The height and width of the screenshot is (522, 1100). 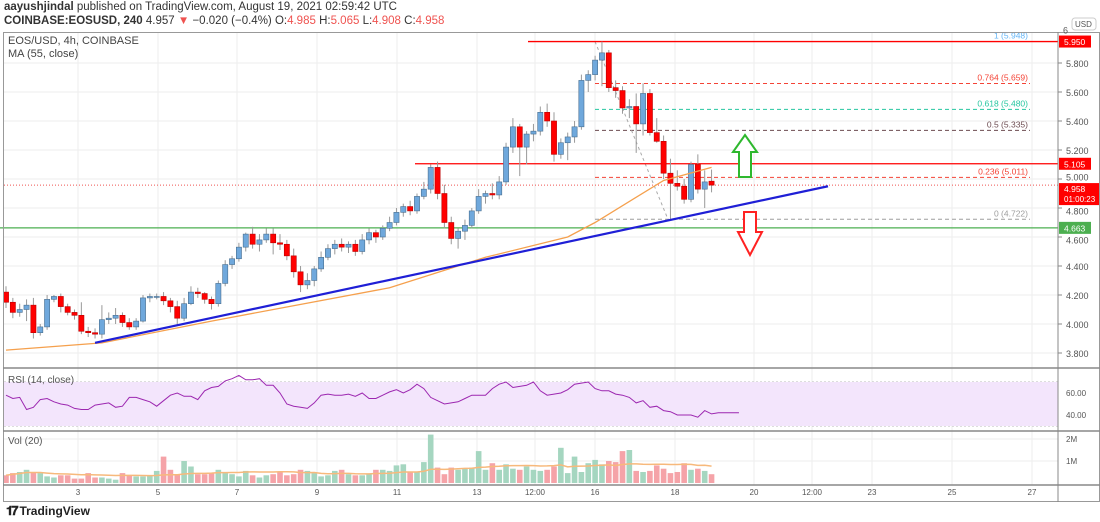 I want to click on currency-label: USD, so click(x=1083, y=24).